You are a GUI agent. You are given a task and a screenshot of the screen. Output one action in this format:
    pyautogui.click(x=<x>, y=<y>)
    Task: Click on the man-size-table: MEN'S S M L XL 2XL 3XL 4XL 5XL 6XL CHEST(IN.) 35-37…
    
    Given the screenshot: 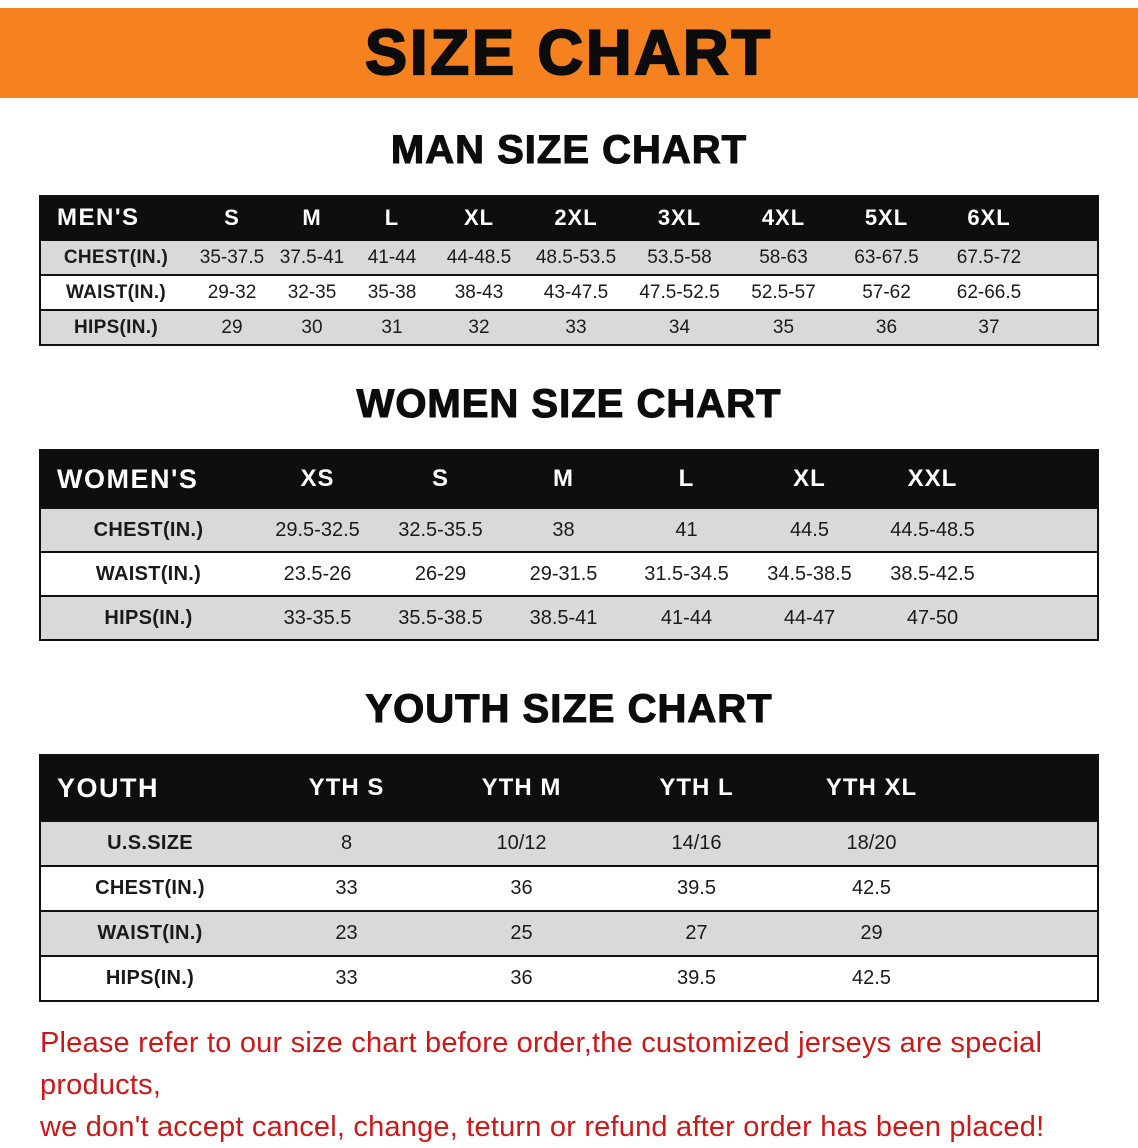 What is the action you would take?
    pyautogui.click(x=569, y=270)
    